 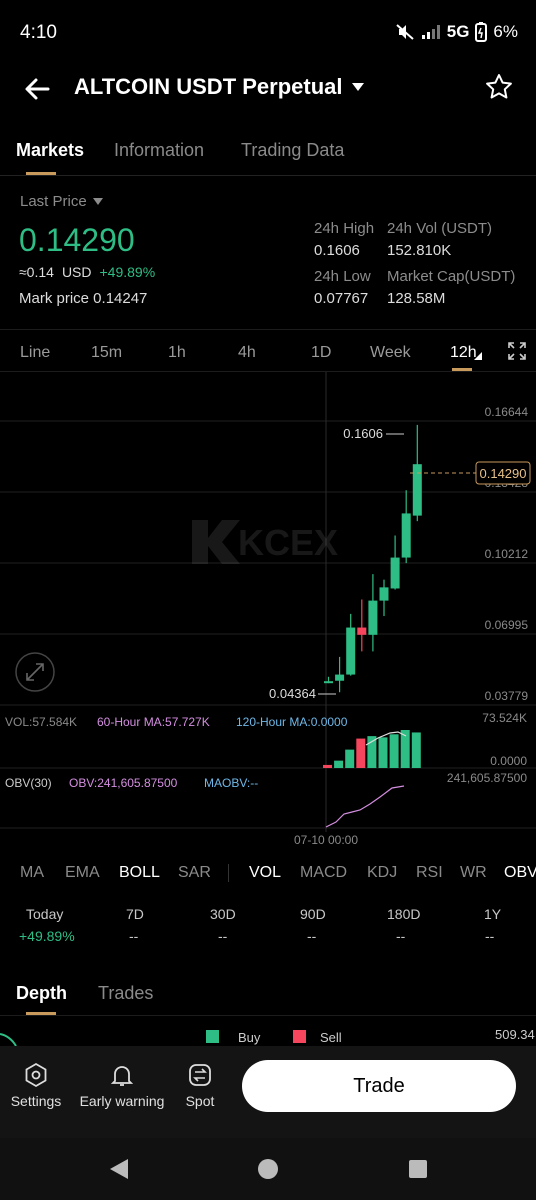 I want to click on ind-kdj: KDJ, so click(x=382, y=872).